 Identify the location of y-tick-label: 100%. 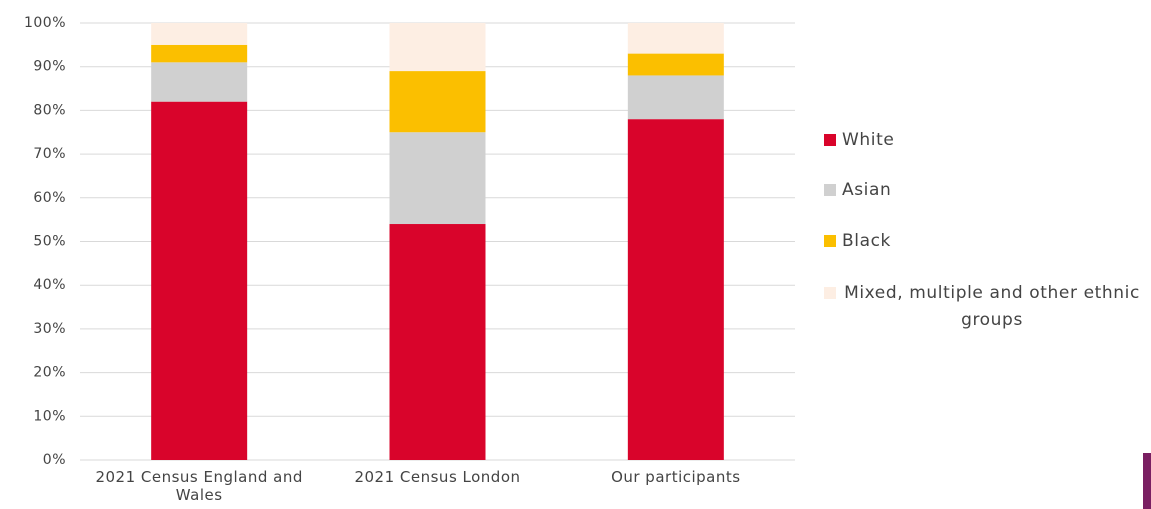
(45, 23).